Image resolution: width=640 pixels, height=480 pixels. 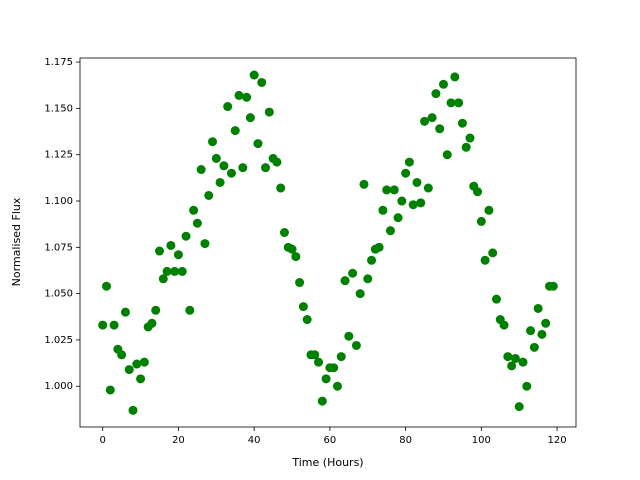 What do you see at coordinates (557, 440) in the screenshot?
I see `x-tick-label: 120` at bounding box center [557, 440].